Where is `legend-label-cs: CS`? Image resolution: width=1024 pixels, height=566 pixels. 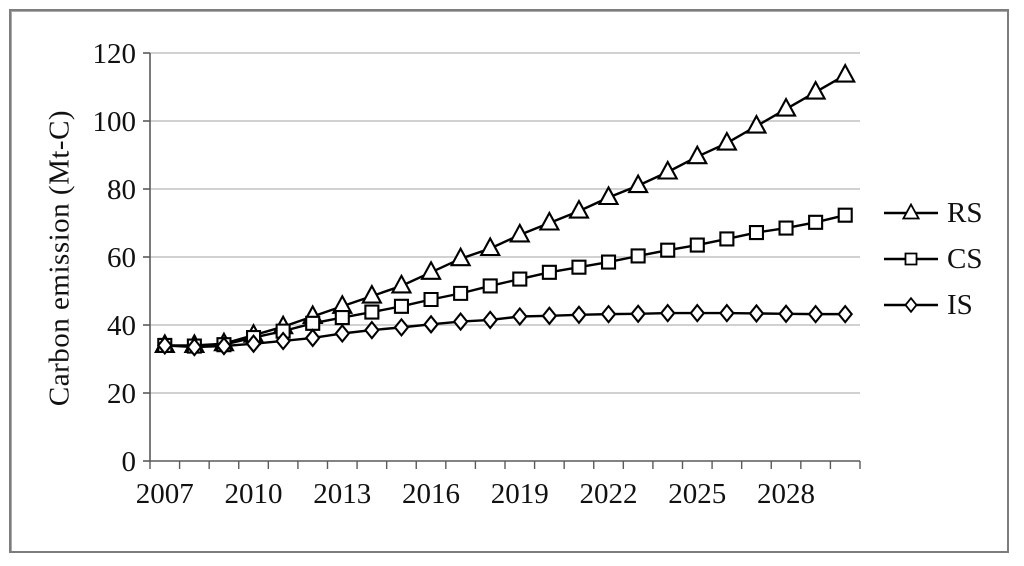
legend-label-cs: CS is located at coordinates (965, 258).